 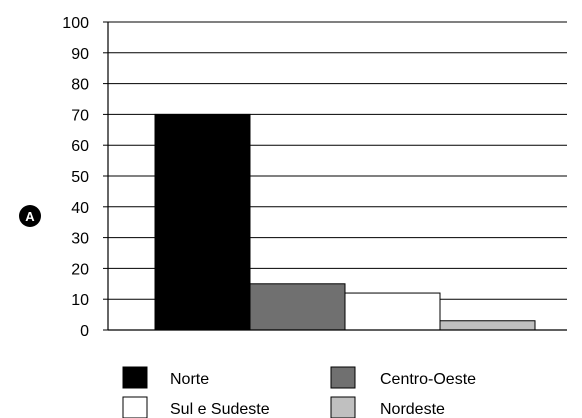 What do you see at coordinates (80, 85) in the screenshot?
I see `y-tick-label-80: 80` at bounding box center [80, 85].